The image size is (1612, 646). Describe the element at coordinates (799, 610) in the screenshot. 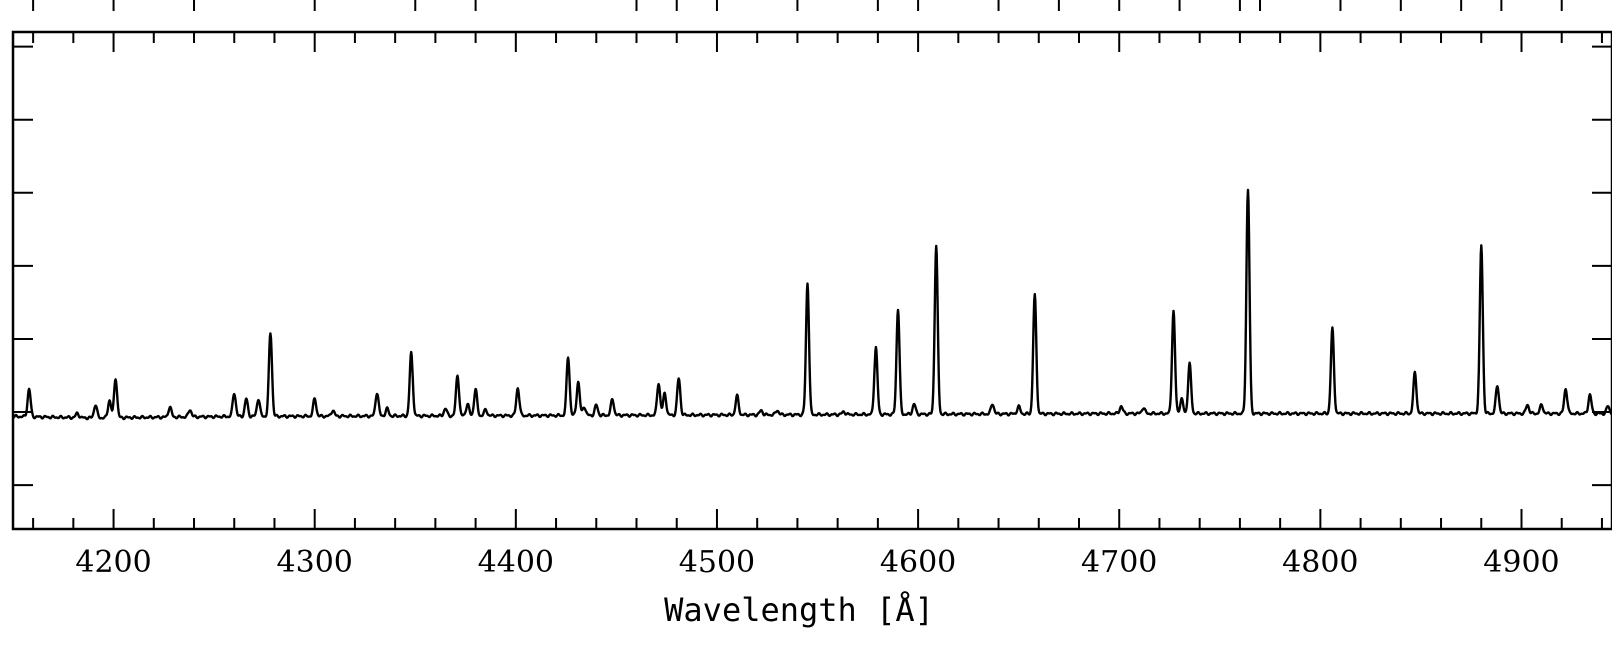

I see `x-axis-title: Wavelength [Å]` at that location.